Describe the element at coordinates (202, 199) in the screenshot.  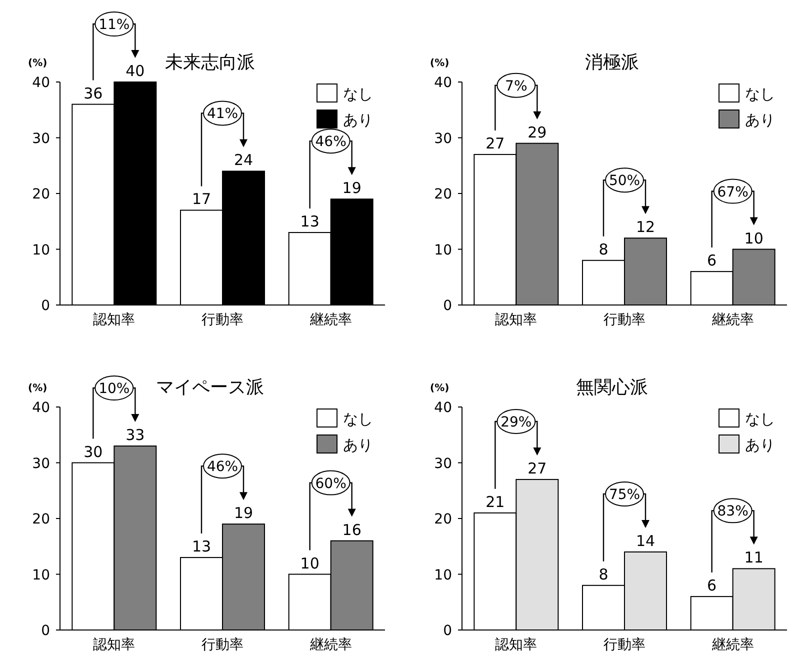
I see `data-label: 17` at that location.